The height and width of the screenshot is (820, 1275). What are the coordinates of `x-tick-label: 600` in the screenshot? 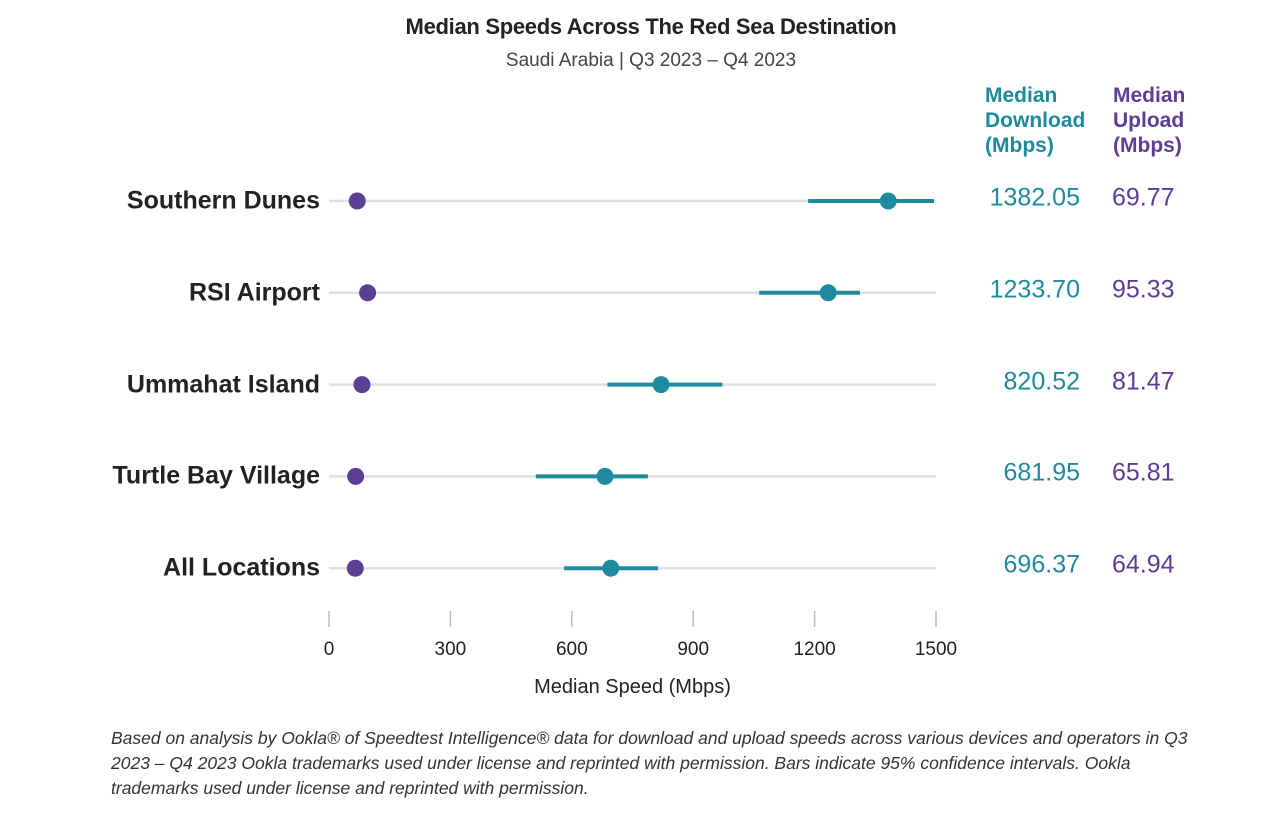 It's located at (572, 649).